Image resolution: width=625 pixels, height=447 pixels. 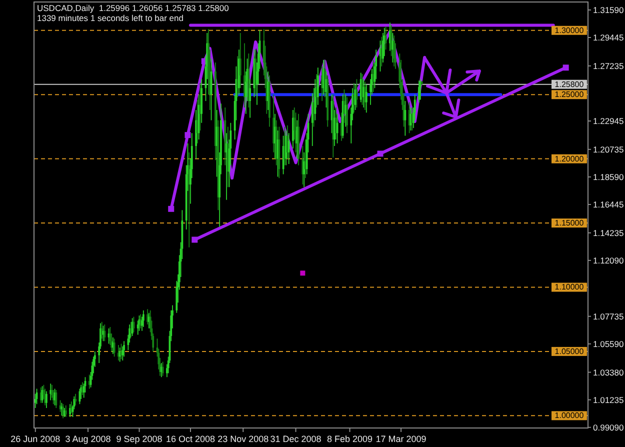 I want to click on y-tick-label: 1.22945, so click(x=608, y=121).